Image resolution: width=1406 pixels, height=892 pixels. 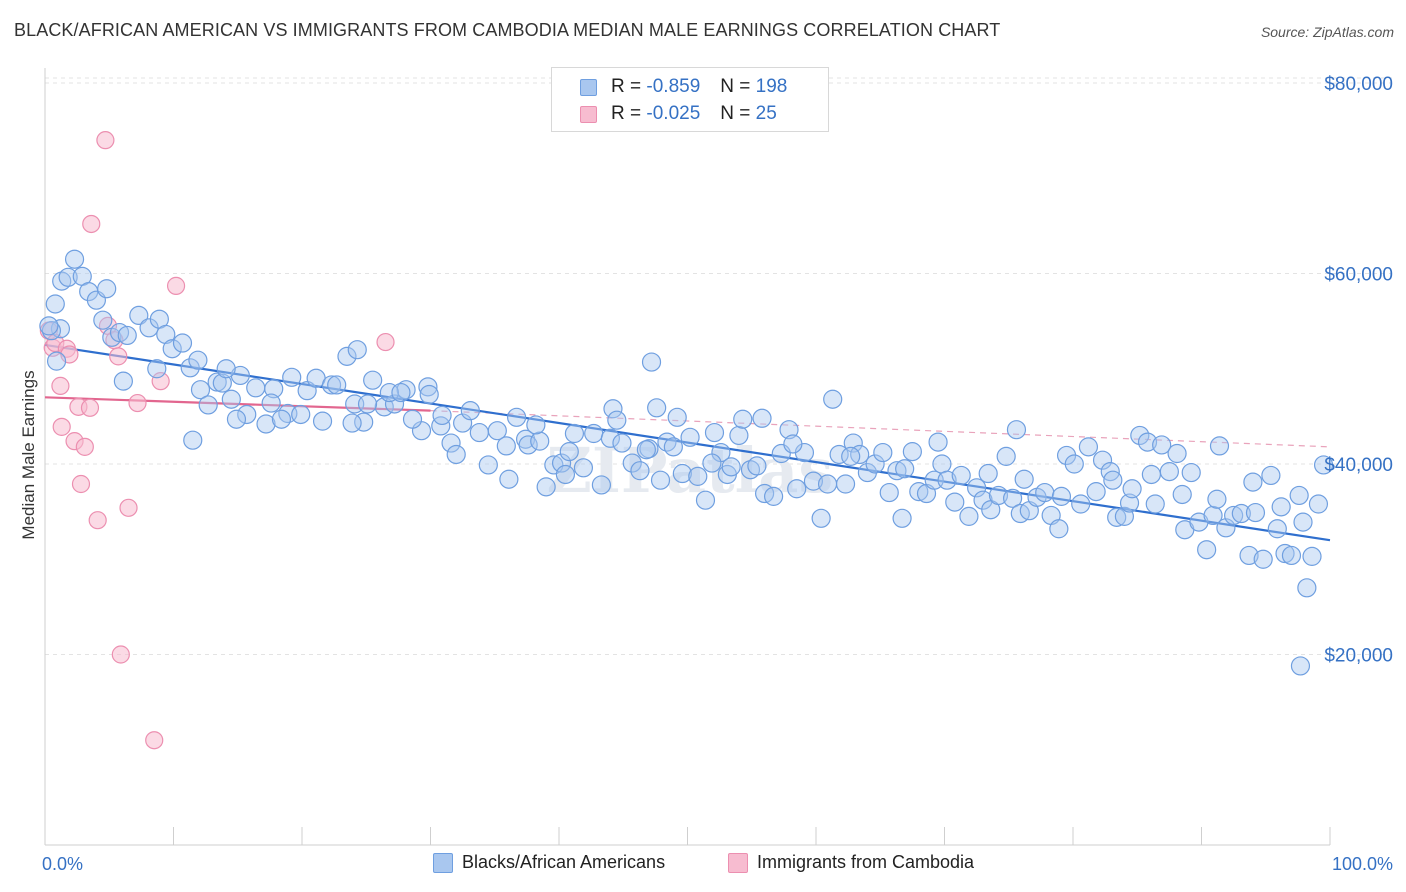 I want to click on r-value: -0.025, so click(x=673, y=113).